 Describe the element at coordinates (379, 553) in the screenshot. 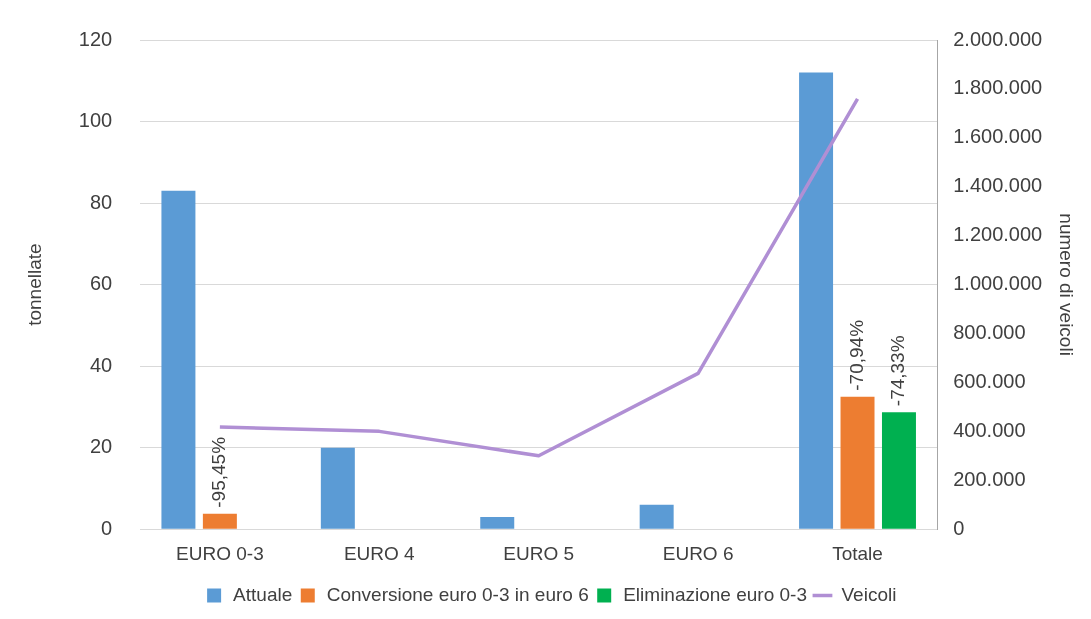

I see `x-tick-label: EURO 4` at that location.